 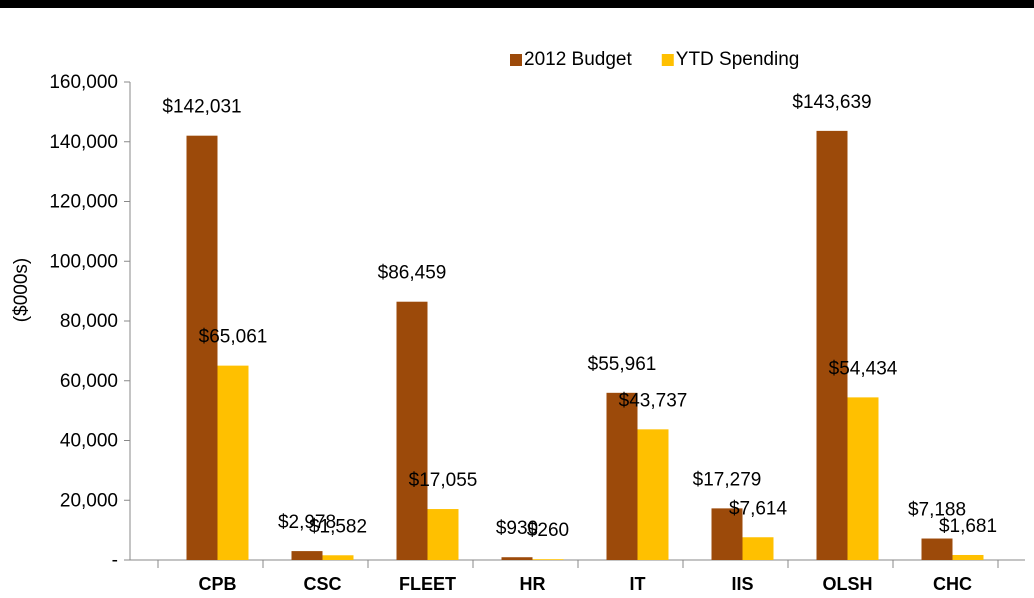 I want to click on data-label: $1,582, so click(x=338, y=526).